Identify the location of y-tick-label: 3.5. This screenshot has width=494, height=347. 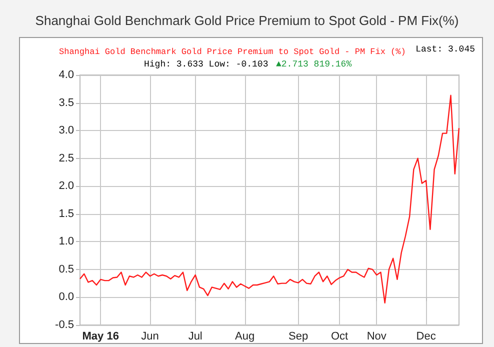
(66, 102).